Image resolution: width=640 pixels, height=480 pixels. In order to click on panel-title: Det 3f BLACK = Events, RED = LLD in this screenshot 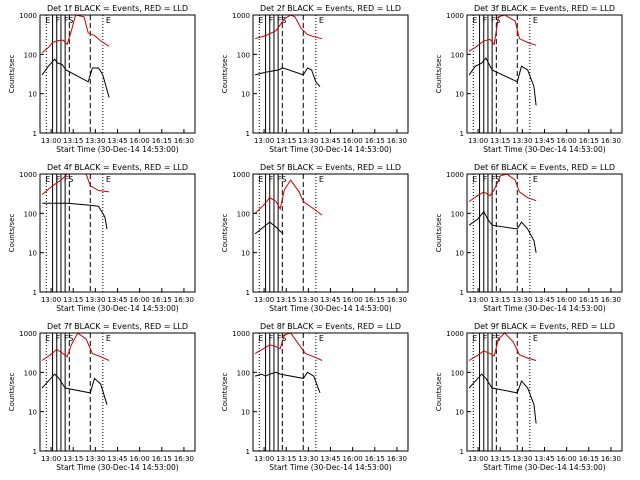, I will do `click(544, 8)`.